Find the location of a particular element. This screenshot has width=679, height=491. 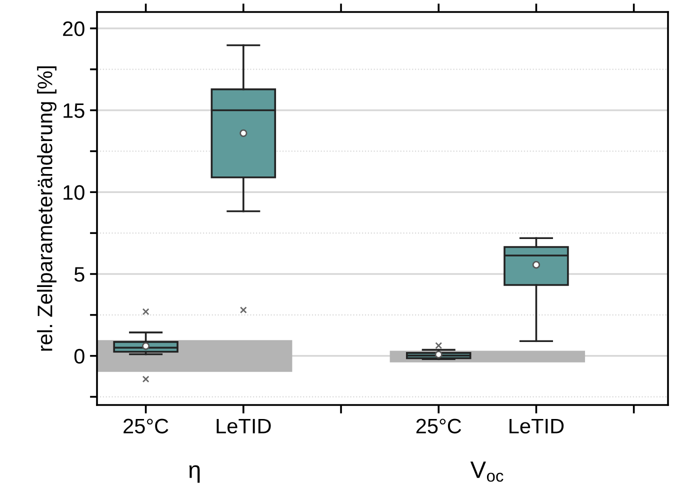

y-tick-label: 0 is located at coordinates (79, 356).